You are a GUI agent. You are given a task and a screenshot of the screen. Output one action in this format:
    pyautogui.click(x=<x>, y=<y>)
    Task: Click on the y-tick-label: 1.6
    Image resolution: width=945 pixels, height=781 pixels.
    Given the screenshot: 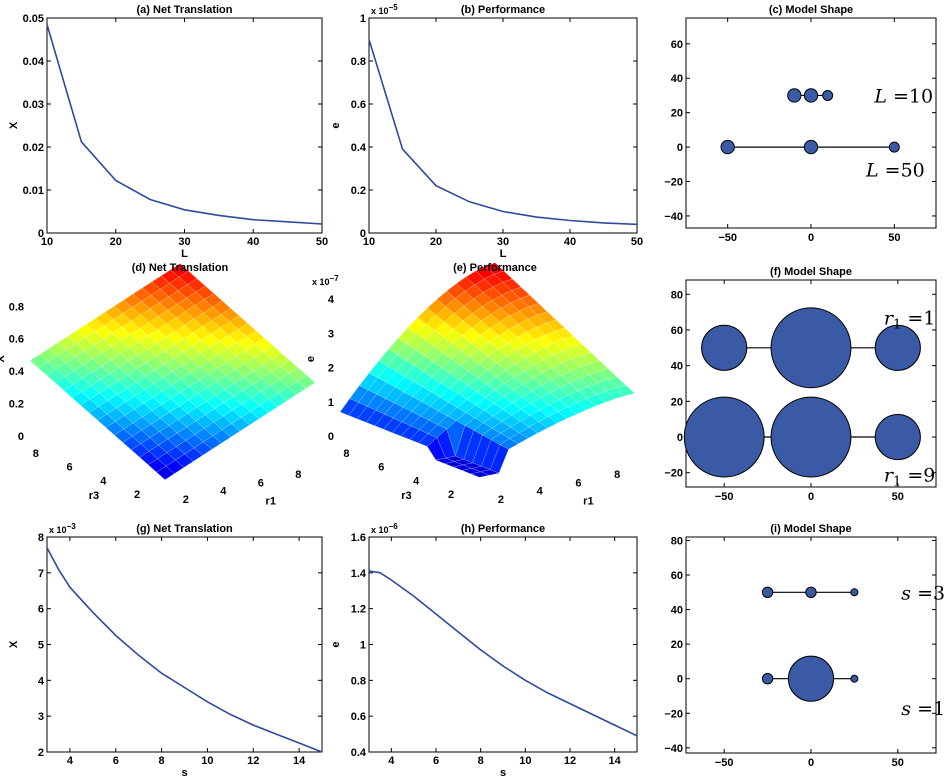 What is the action you would take?
    pyautogui.click(x=358, y=538)
    